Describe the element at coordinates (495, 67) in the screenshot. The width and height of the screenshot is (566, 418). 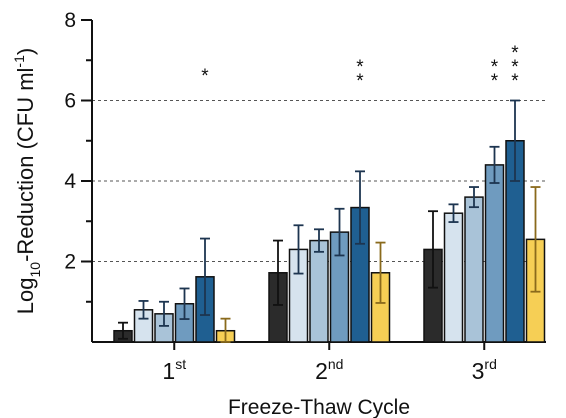
I see `significance-star-2-0: *` at that location.